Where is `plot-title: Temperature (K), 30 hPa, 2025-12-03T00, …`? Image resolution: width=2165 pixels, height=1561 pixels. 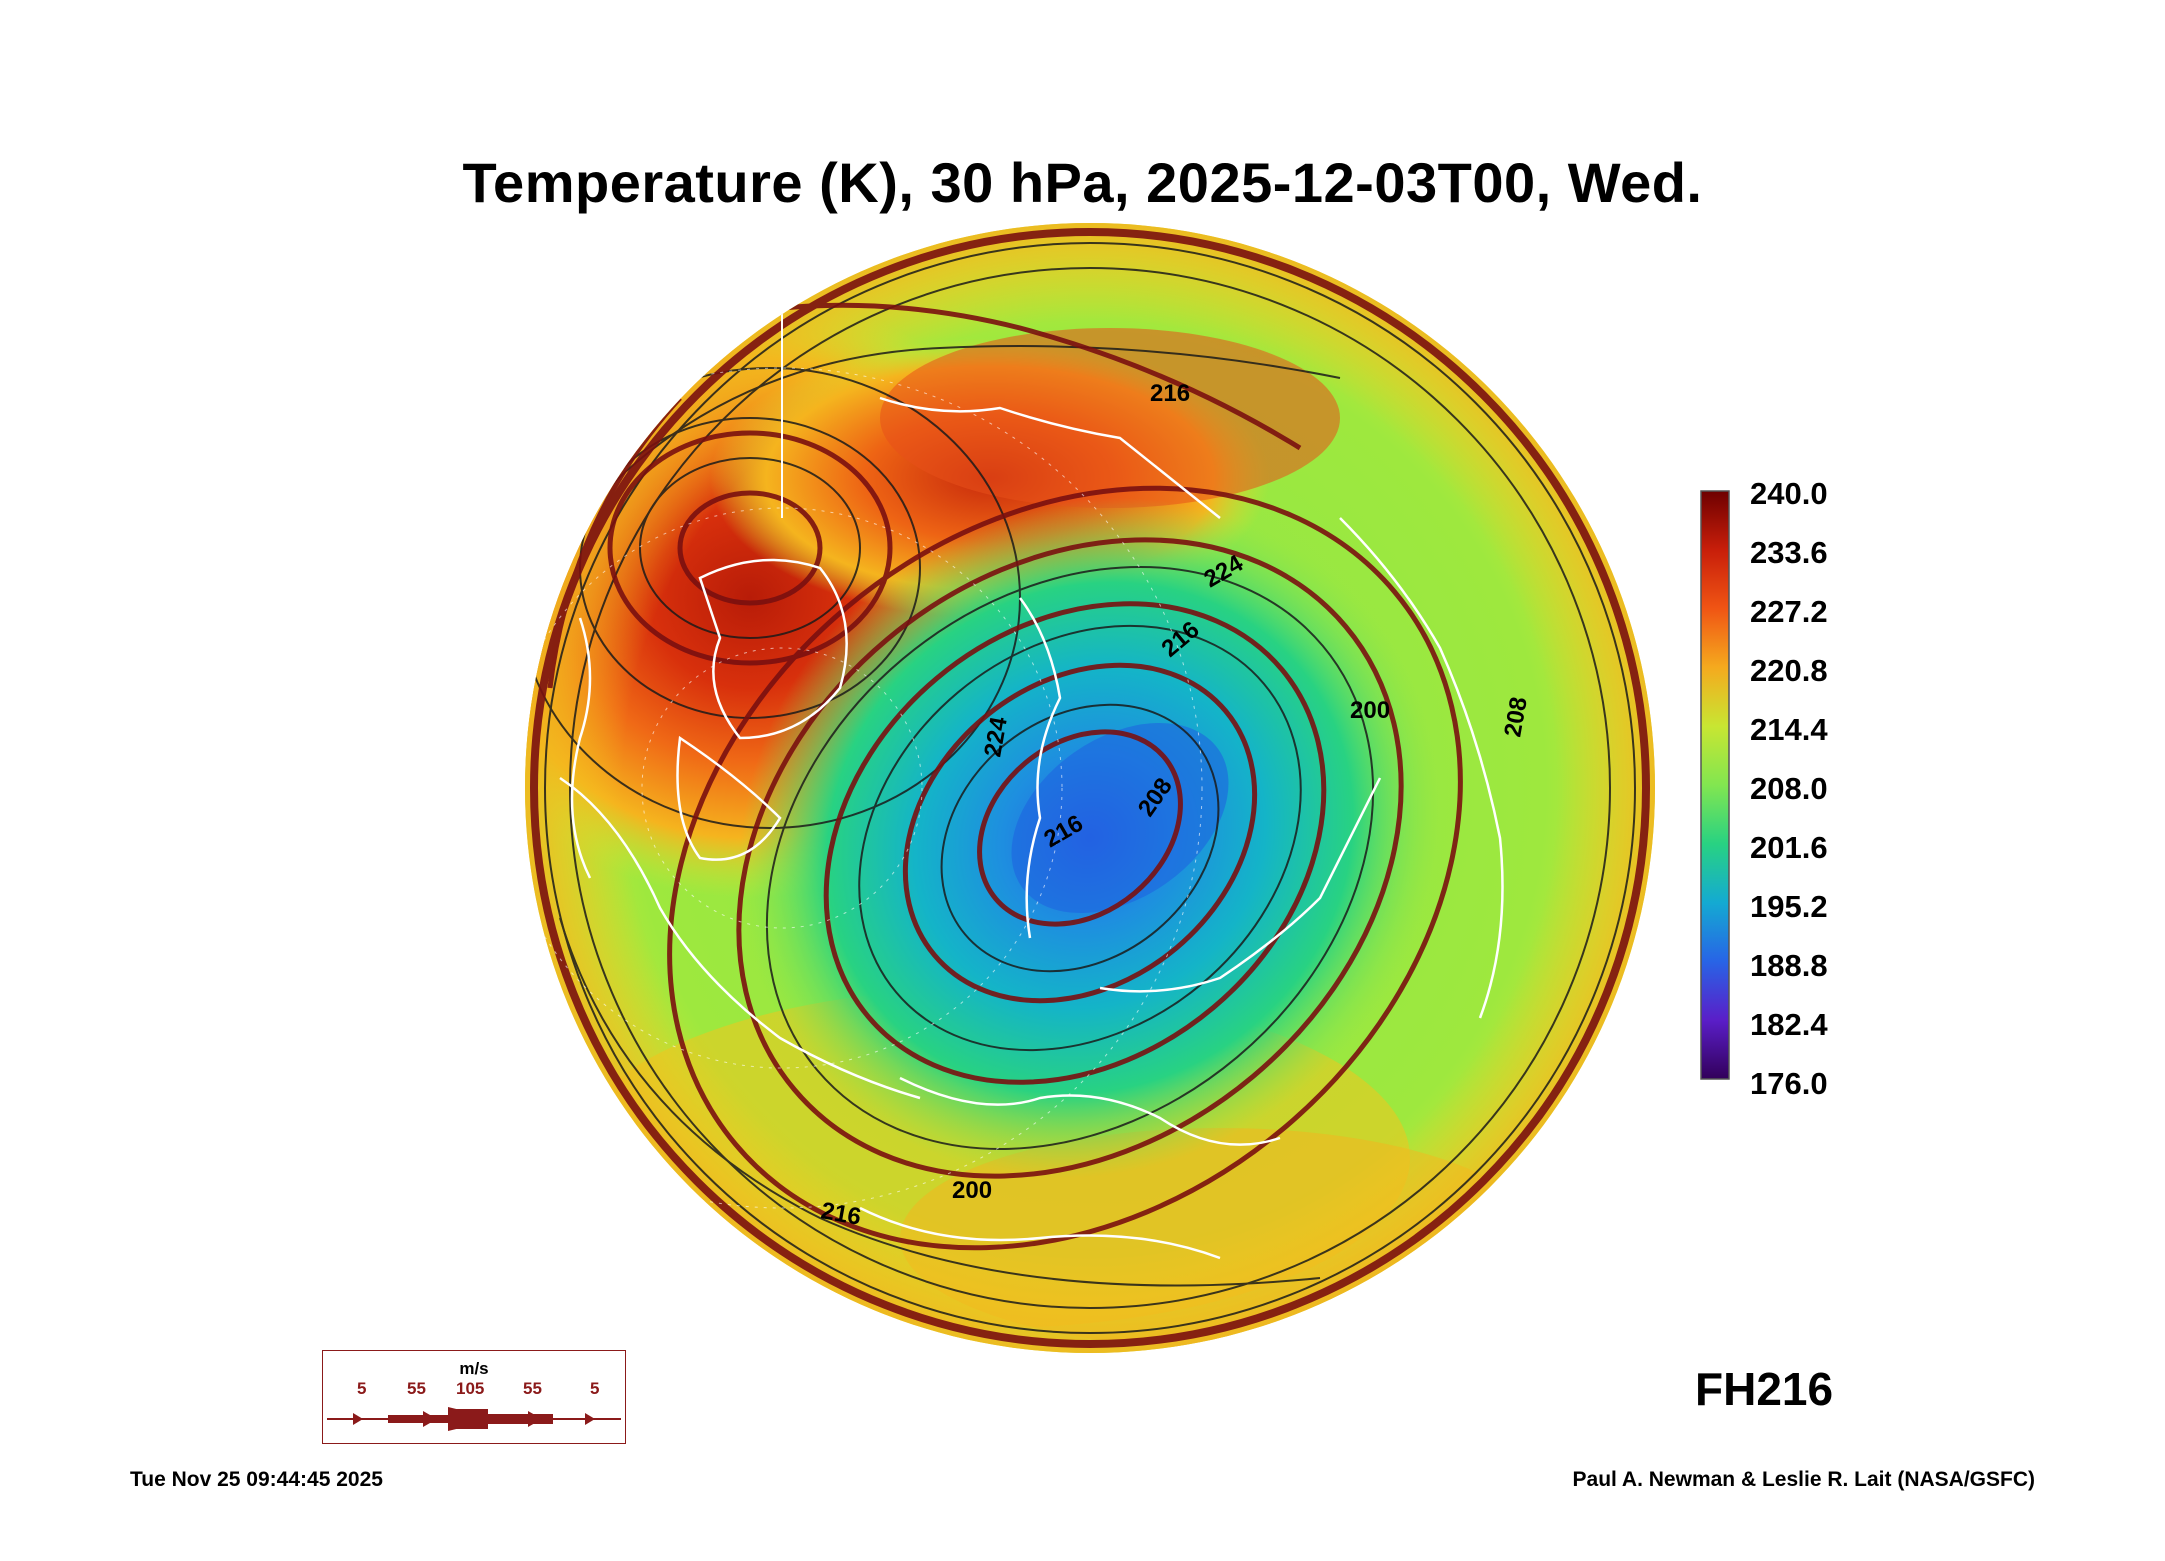
plot-title: Temperature (K), 30 hPa, 2025-12-03T00, … is located at coordinates (1082, 182).